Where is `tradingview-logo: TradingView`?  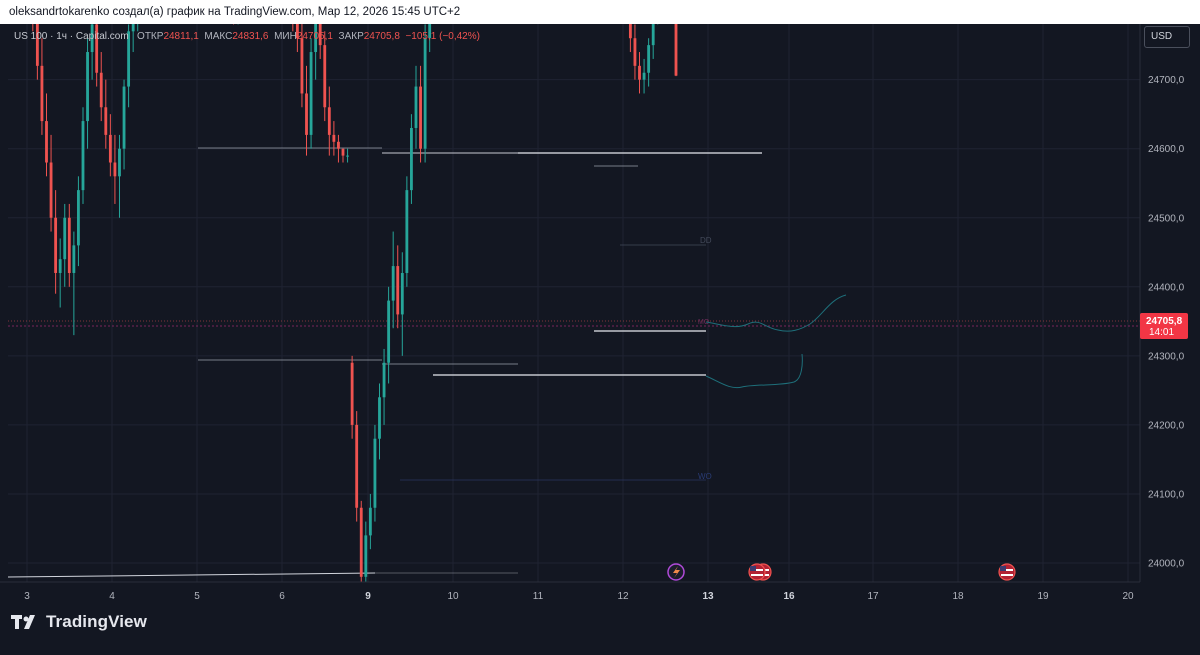
tradingview-logo: TradingView is located at coordinates (78, 622).